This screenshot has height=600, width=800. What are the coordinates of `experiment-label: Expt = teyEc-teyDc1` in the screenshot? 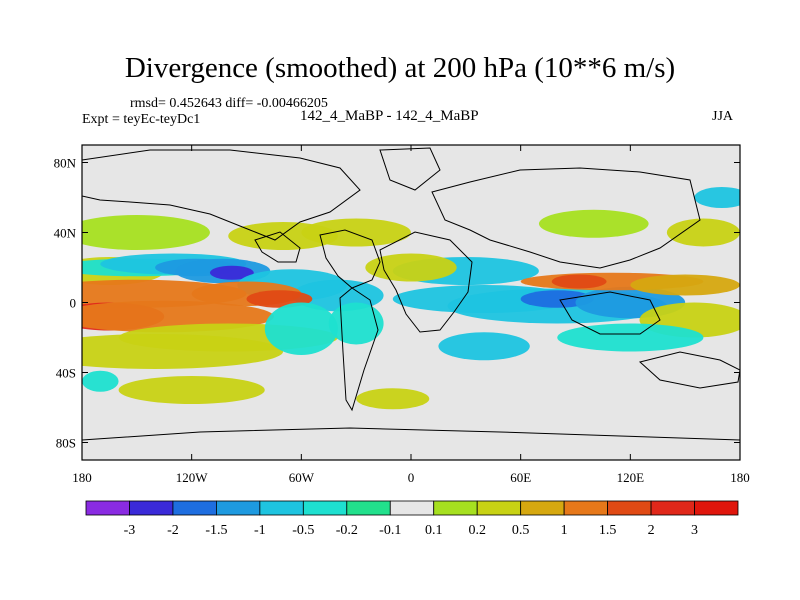 It's located at (141, 119).